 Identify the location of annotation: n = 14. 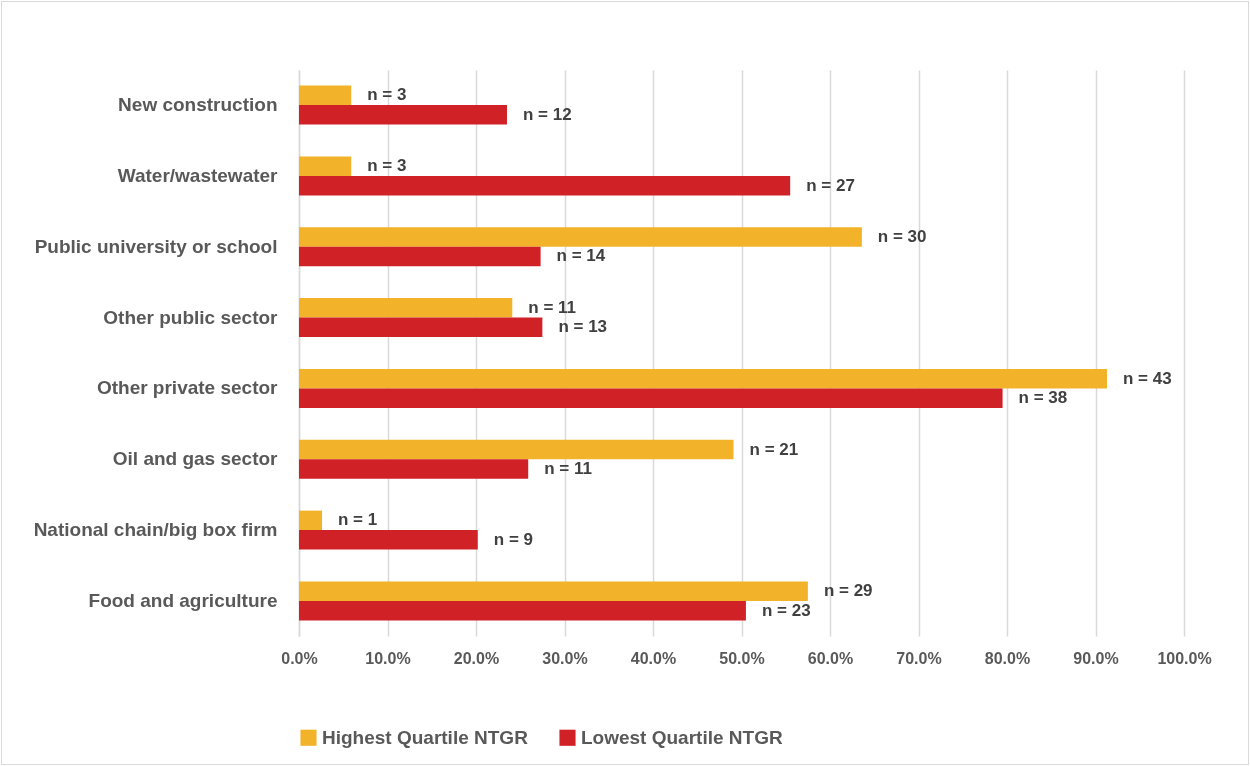
(581, 256).